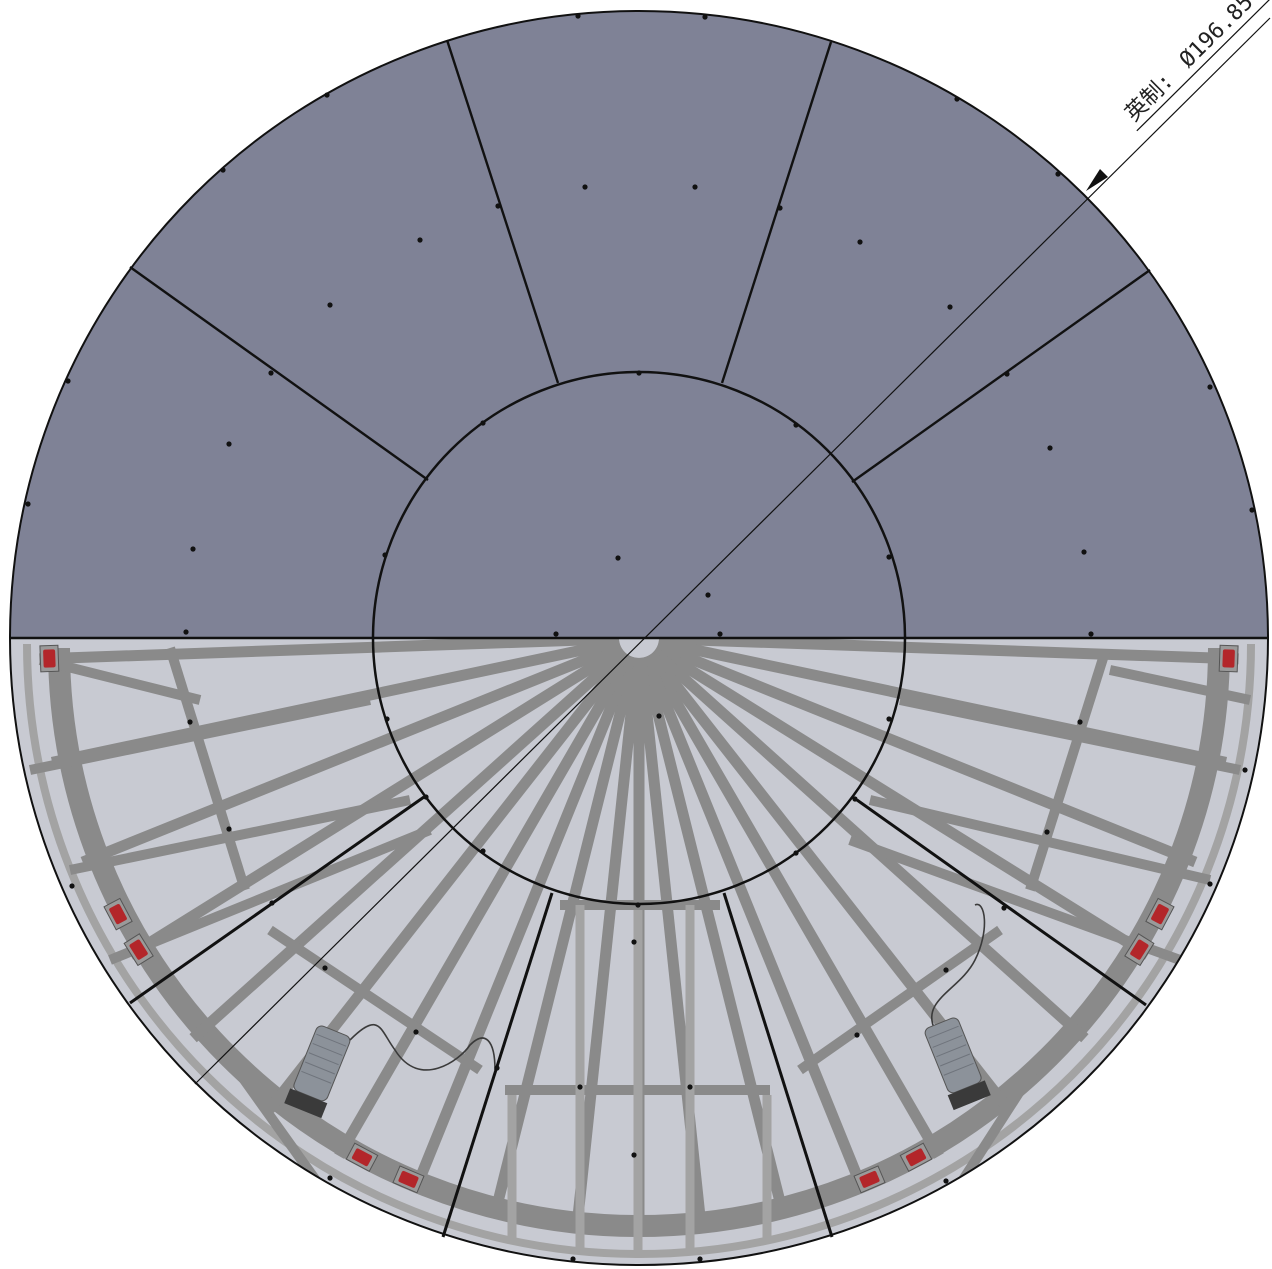 Image resolution: width=1272 pixels, height=1269 pixels. I want to click on dimension-text-underline, so click(1204, 66).